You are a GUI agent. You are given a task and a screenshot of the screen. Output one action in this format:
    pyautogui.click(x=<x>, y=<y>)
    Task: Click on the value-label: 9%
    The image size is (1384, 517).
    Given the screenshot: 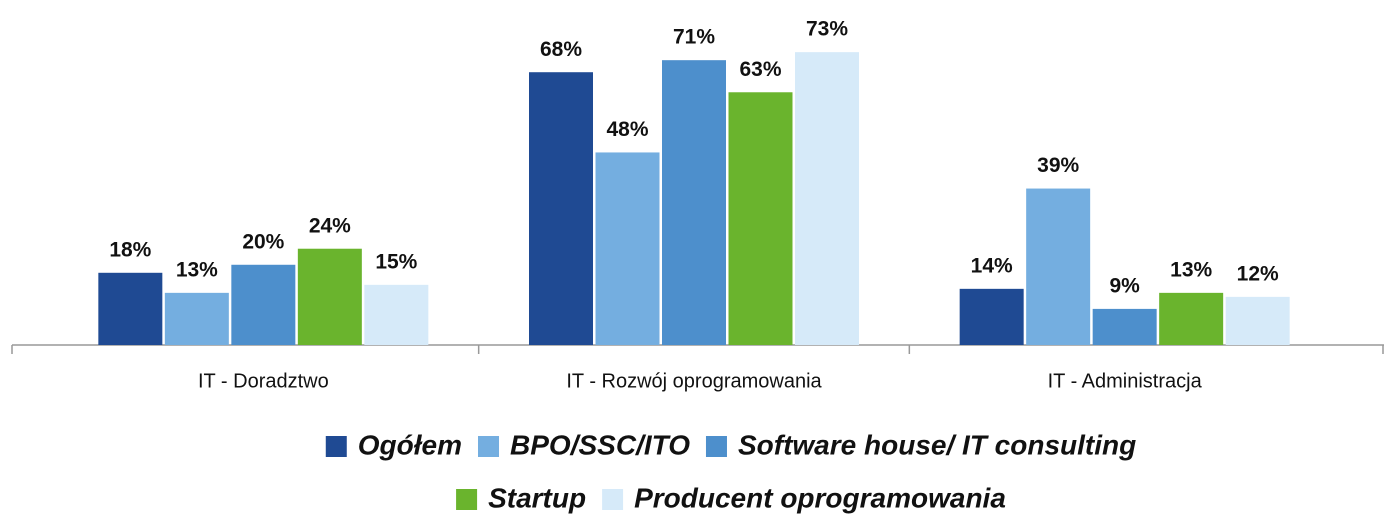 What is the action you would take?
    pyautogui.click(x=1124, y=285)
    